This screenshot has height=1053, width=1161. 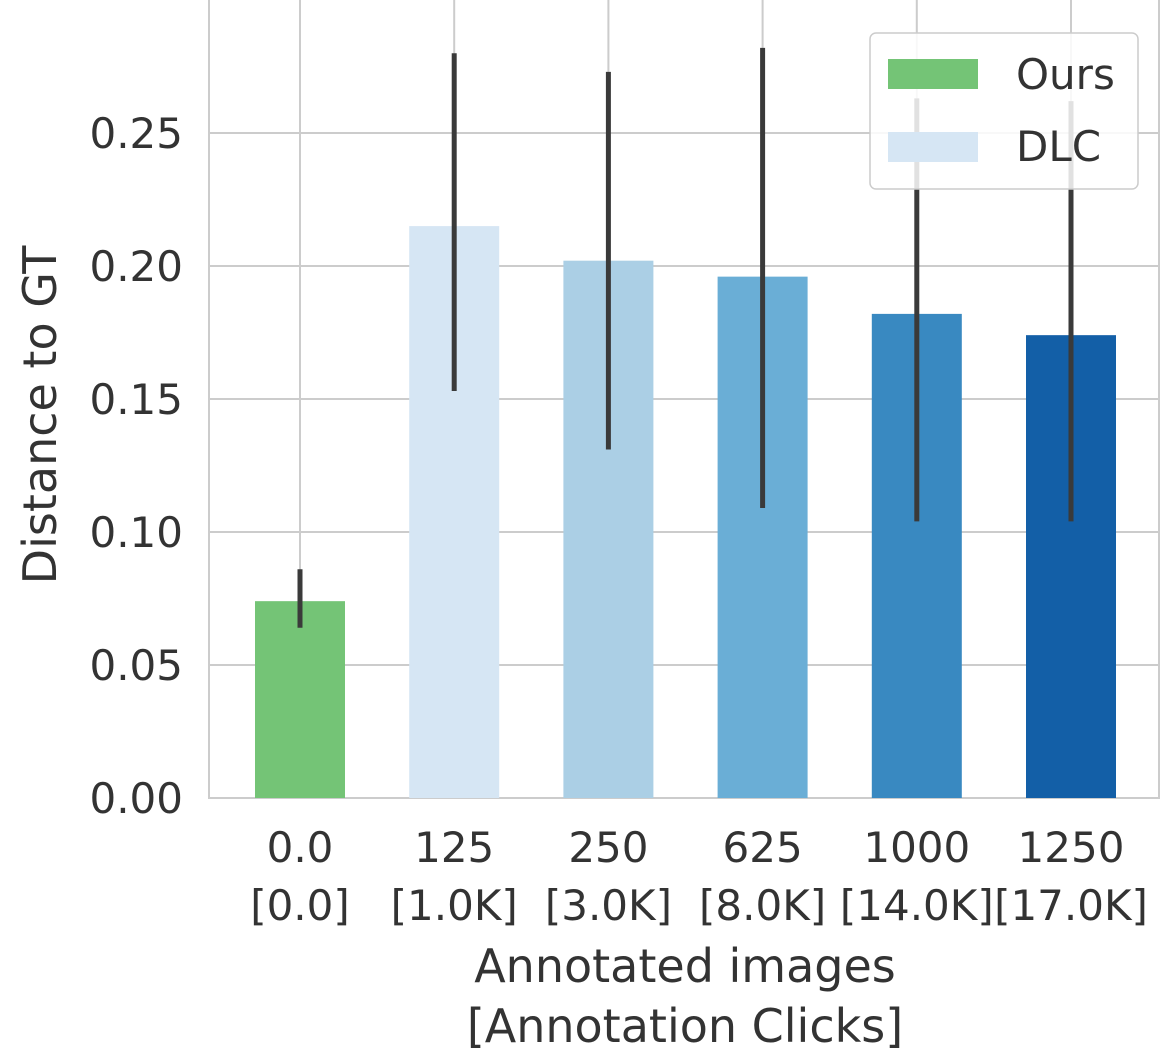 What do you see at coordinates (608, 847) in the screenshot?
I see `x-tick-label: 250` at bounding box center [608, 847].